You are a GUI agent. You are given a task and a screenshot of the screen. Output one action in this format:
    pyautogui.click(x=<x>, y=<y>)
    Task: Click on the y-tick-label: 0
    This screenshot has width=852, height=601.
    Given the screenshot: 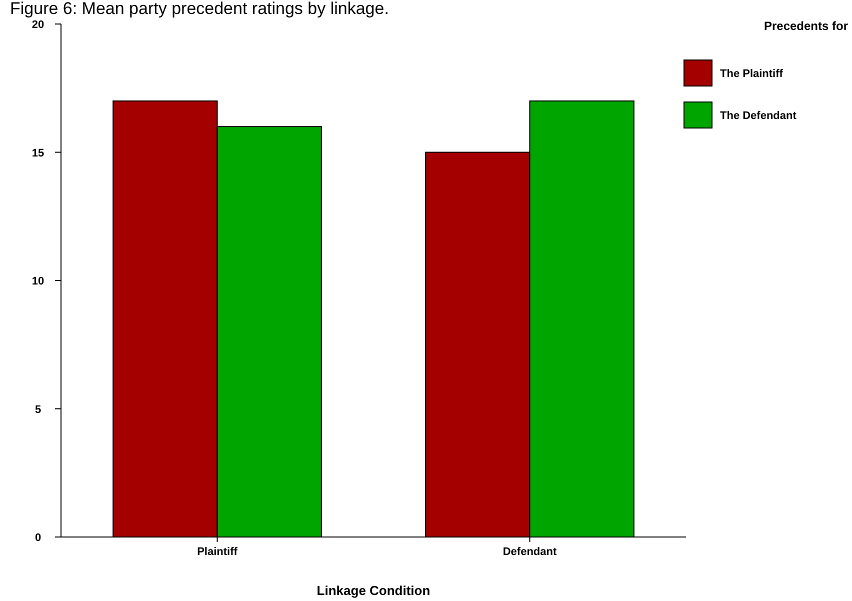 What is the action you would take?
    pyautogui.click(x=38, y=538)
    